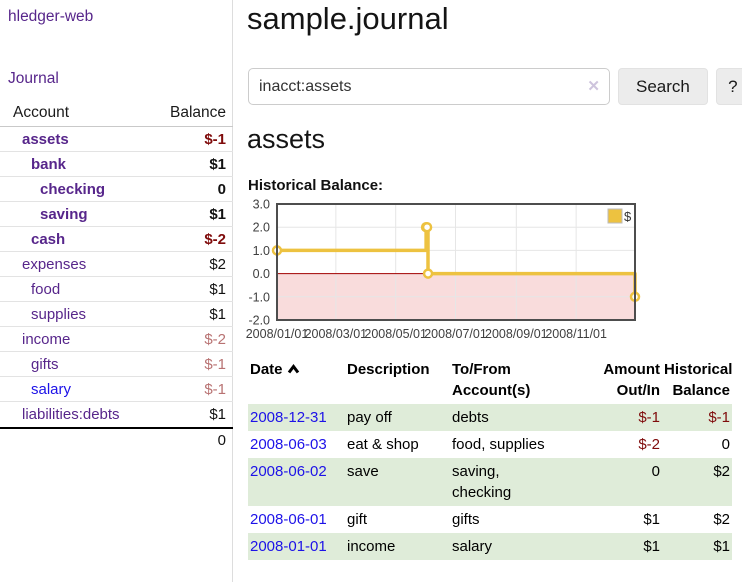  Describe the element at coordinates (348, 18) in the screenshot. I see `page-title: sample.journal` at that location.